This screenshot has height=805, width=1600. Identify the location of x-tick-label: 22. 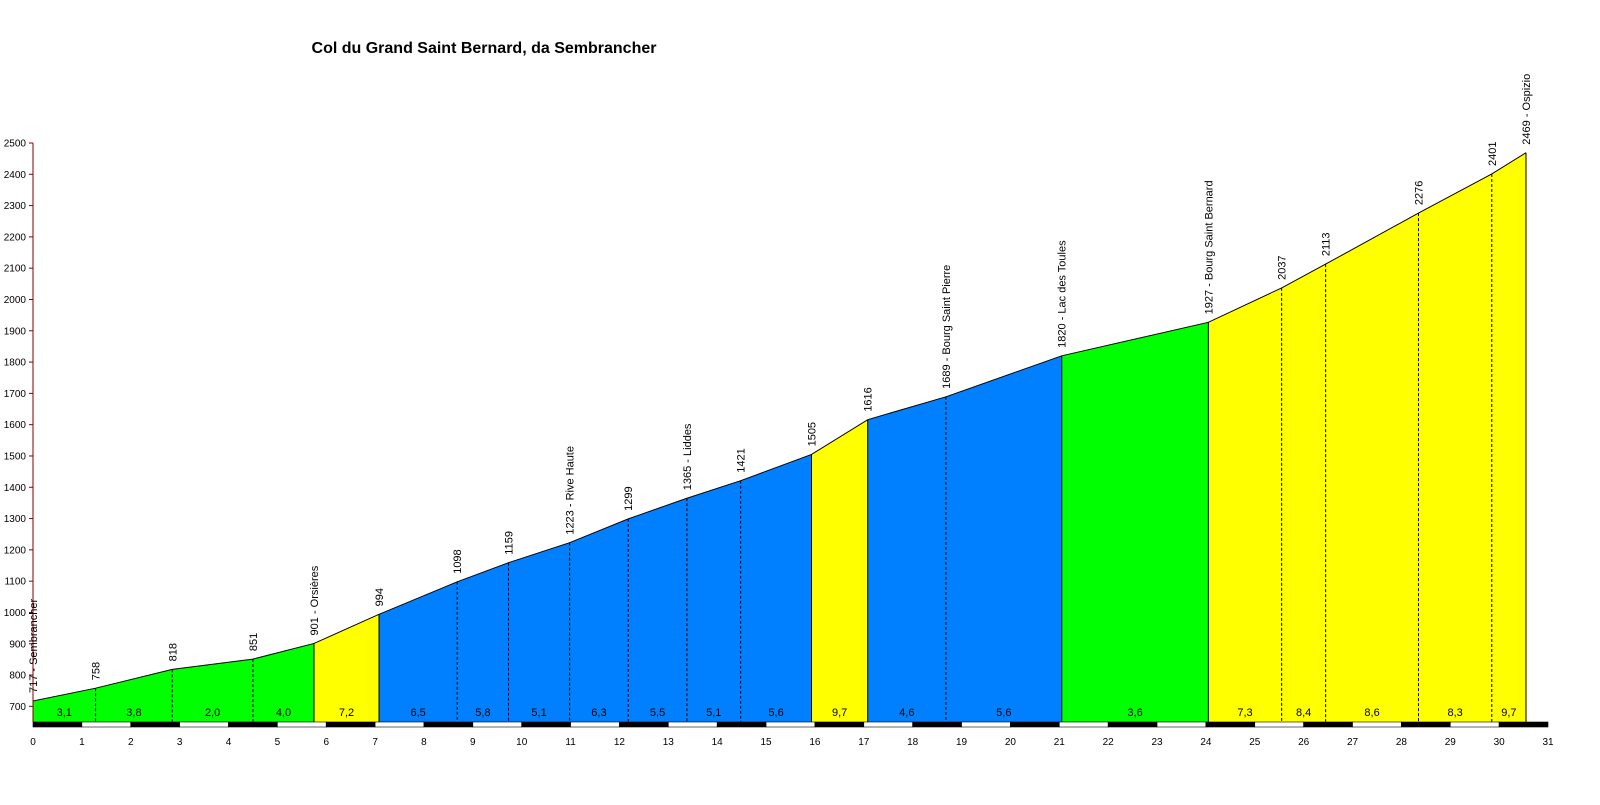
(1109, 742).